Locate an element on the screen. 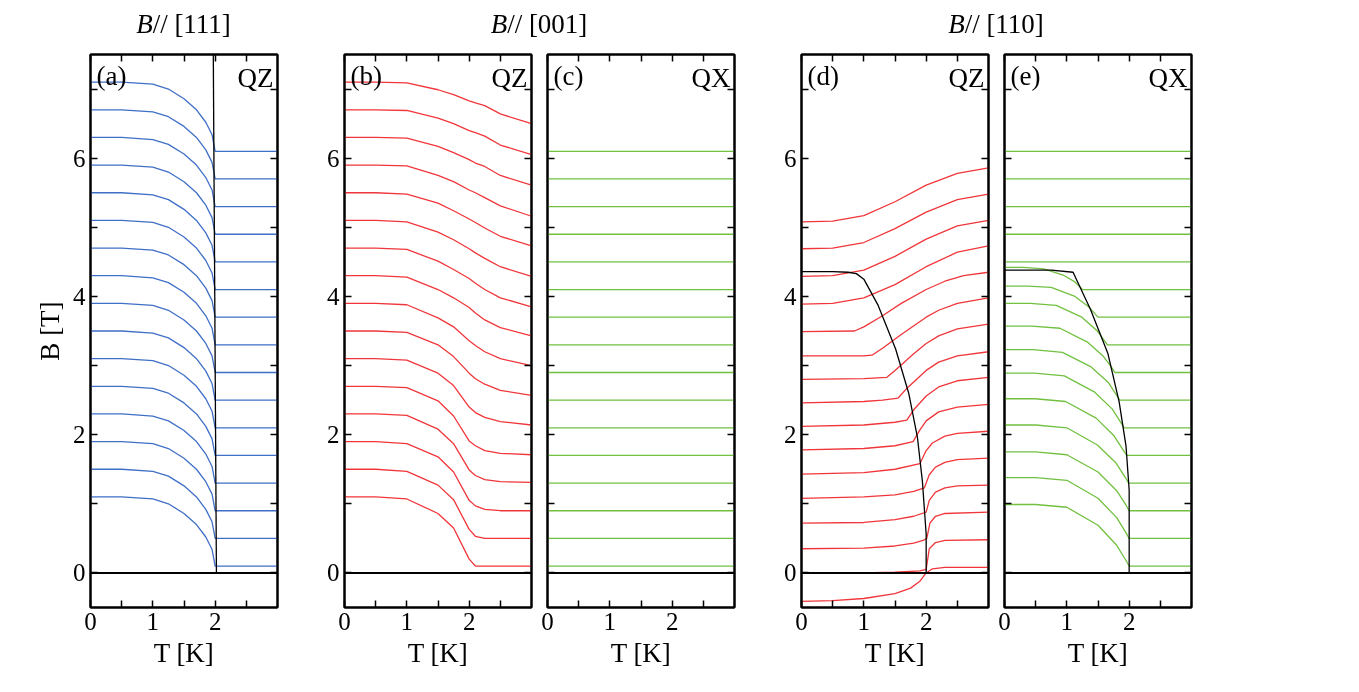  chart-title: B// [001] is located at coordinates (539, 24).